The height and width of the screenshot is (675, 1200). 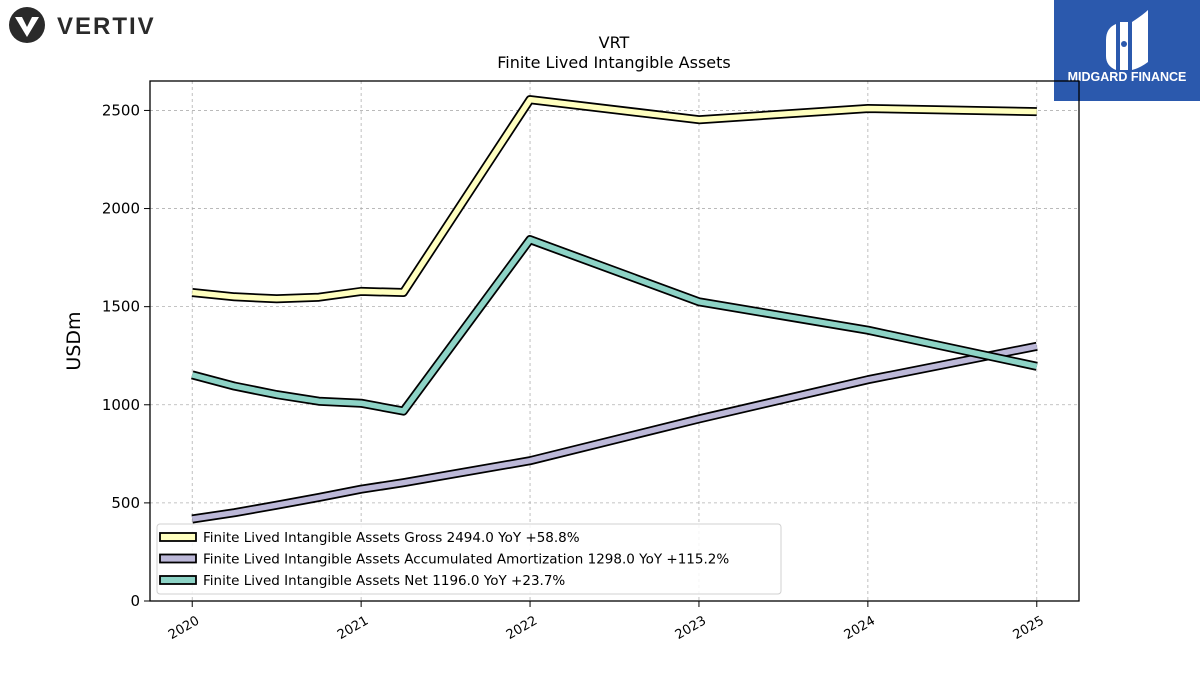 What do you see at coordinates (614, 42) in the screenshot?
I see `chart-title: VRT` at bounding box center [614, 42].